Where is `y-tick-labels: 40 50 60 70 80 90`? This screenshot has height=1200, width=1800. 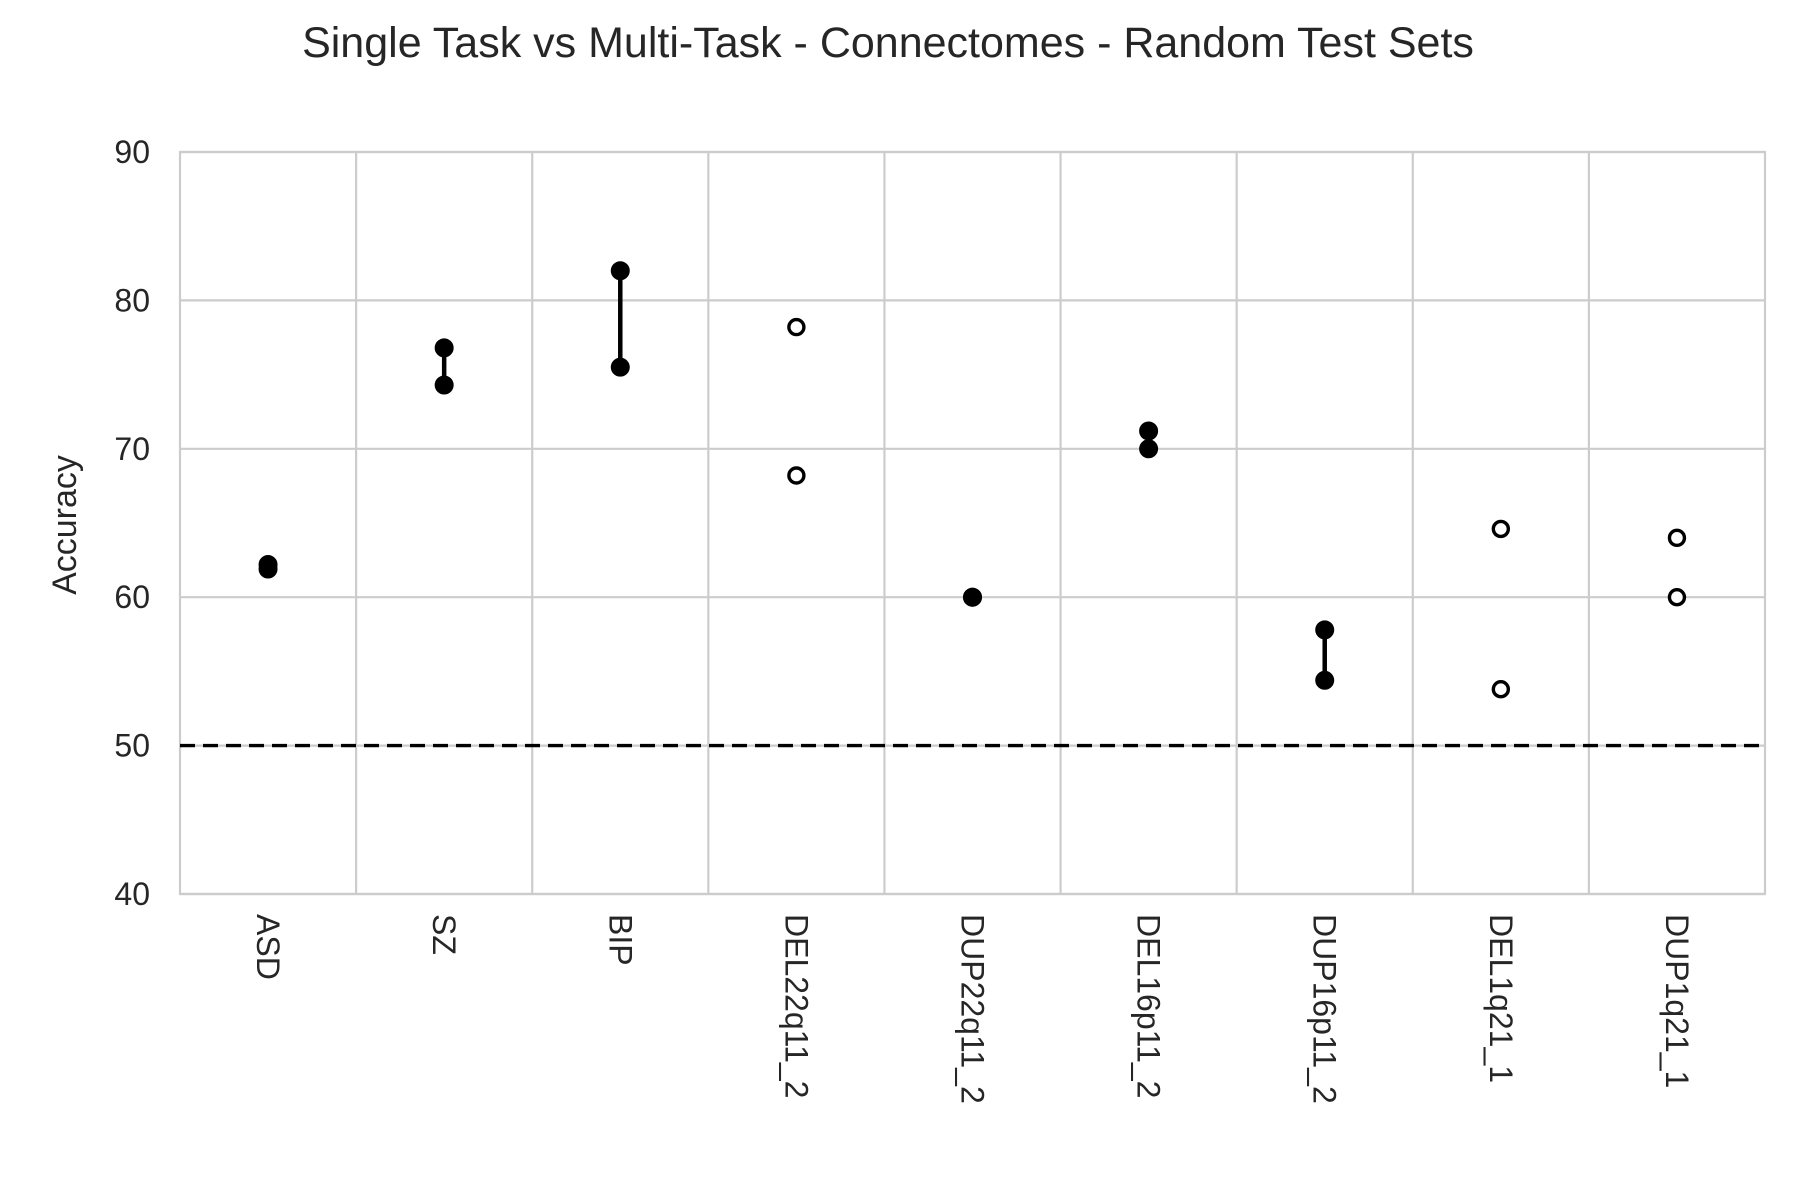
y-tick-labels: 40 50 60 70 80 90 is located at coordinates (132, 523).